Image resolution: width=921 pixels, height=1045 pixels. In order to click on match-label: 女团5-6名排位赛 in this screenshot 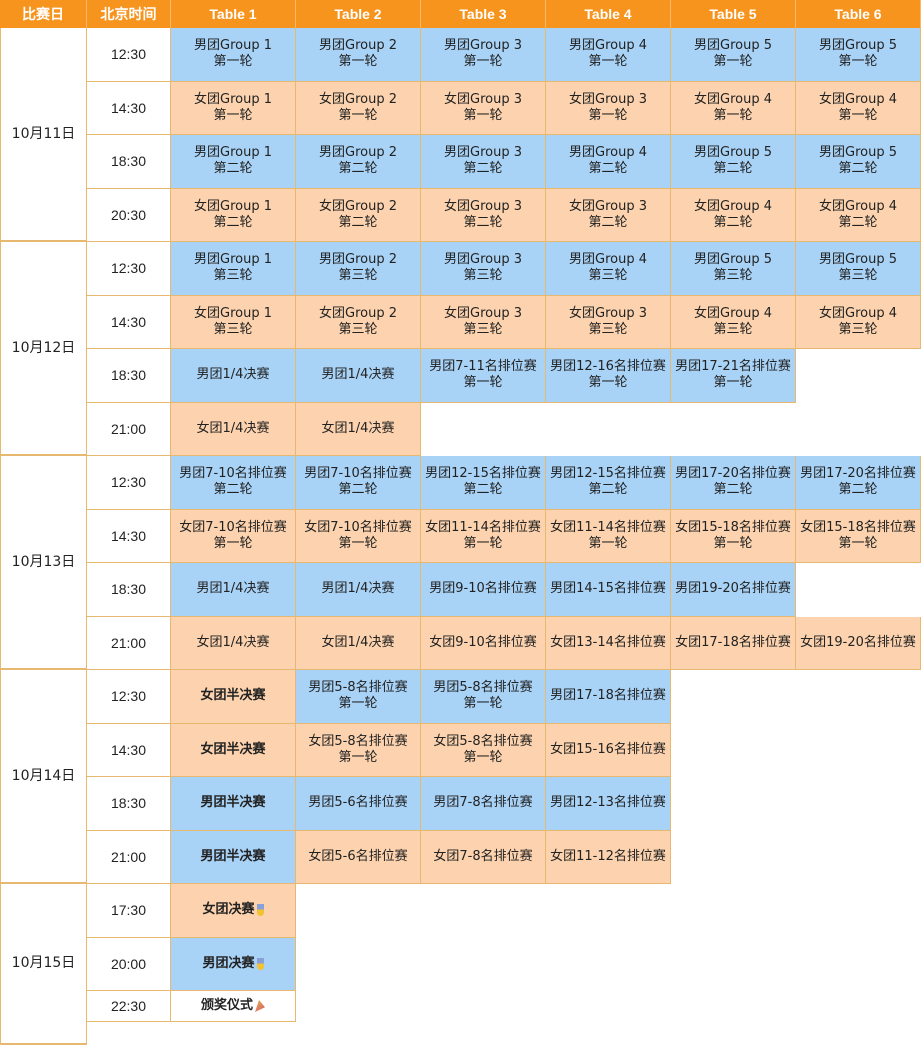, I will do `click(358, 856)`.